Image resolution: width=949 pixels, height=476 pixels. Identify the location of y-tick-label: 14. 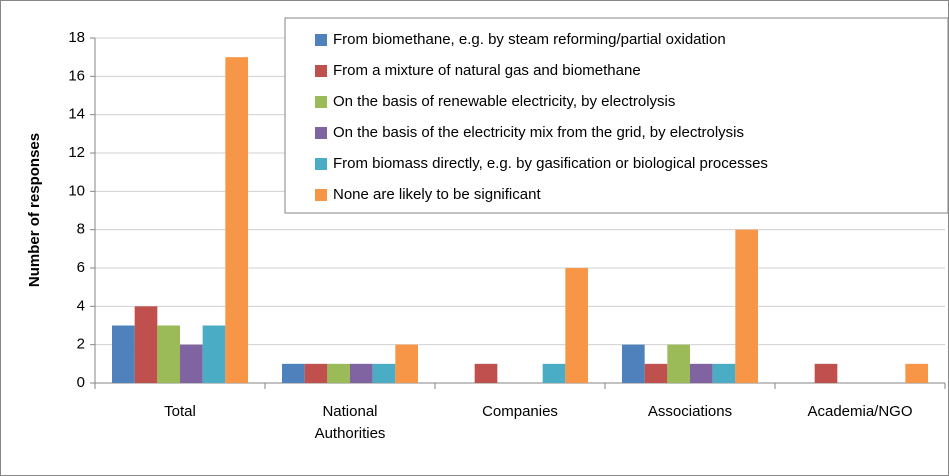
(76, 114).